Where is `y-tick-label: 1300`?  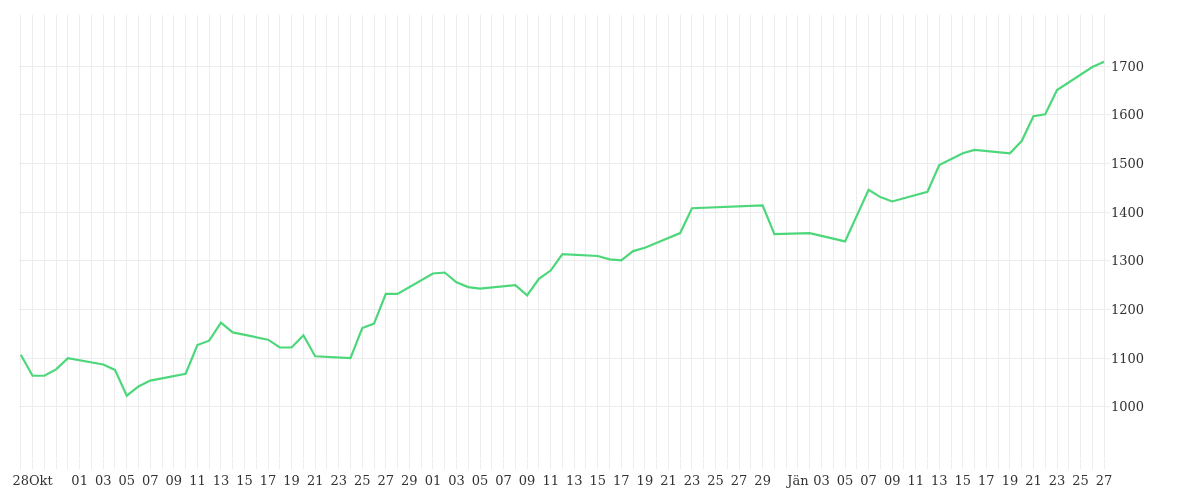 y-tick-label: 1300 is located at coordinates (1128, 261).